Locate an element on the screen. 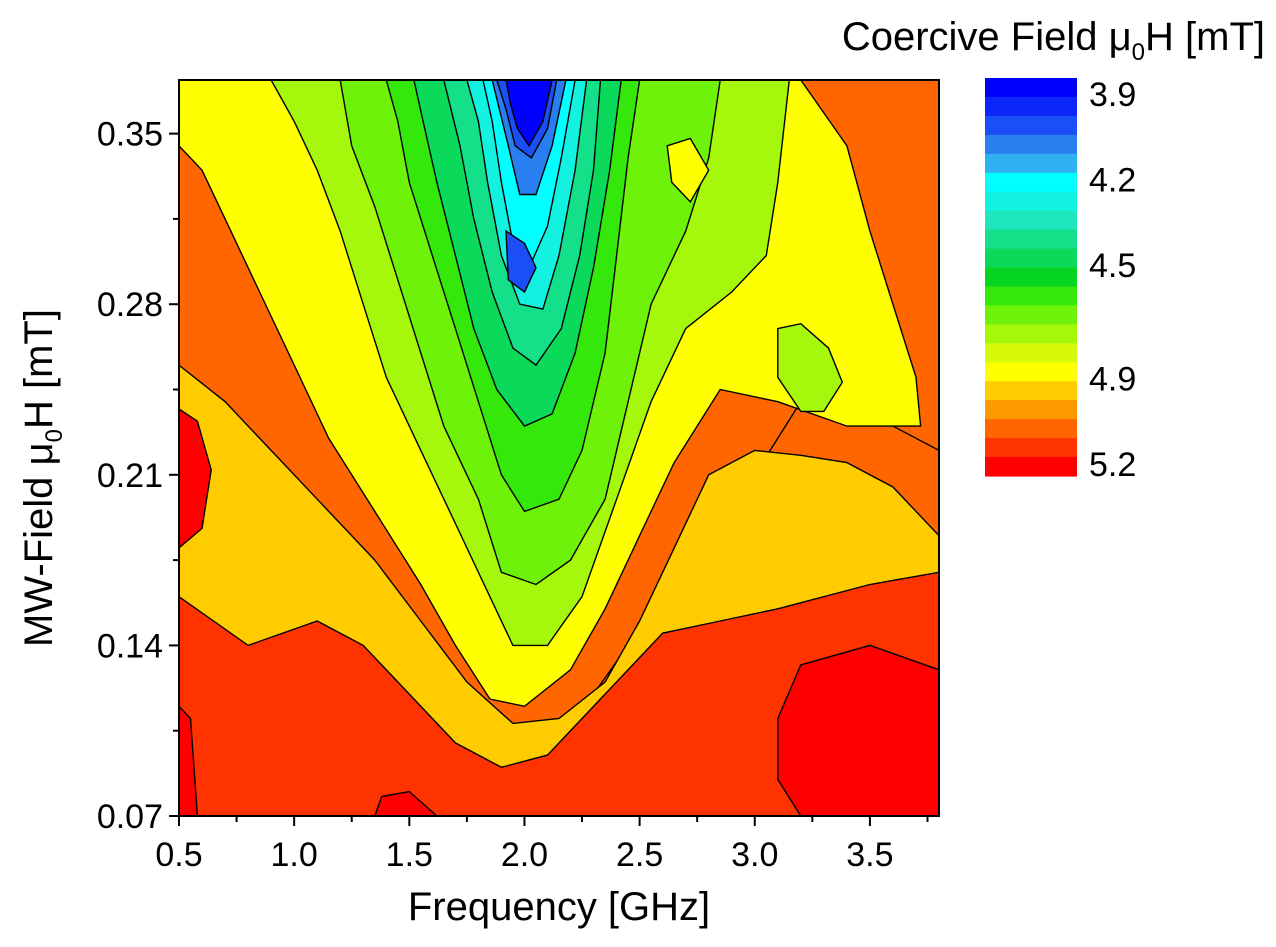  y-axis-title: MW-Field μ0H [mT] is located at coordinates (42, 478).